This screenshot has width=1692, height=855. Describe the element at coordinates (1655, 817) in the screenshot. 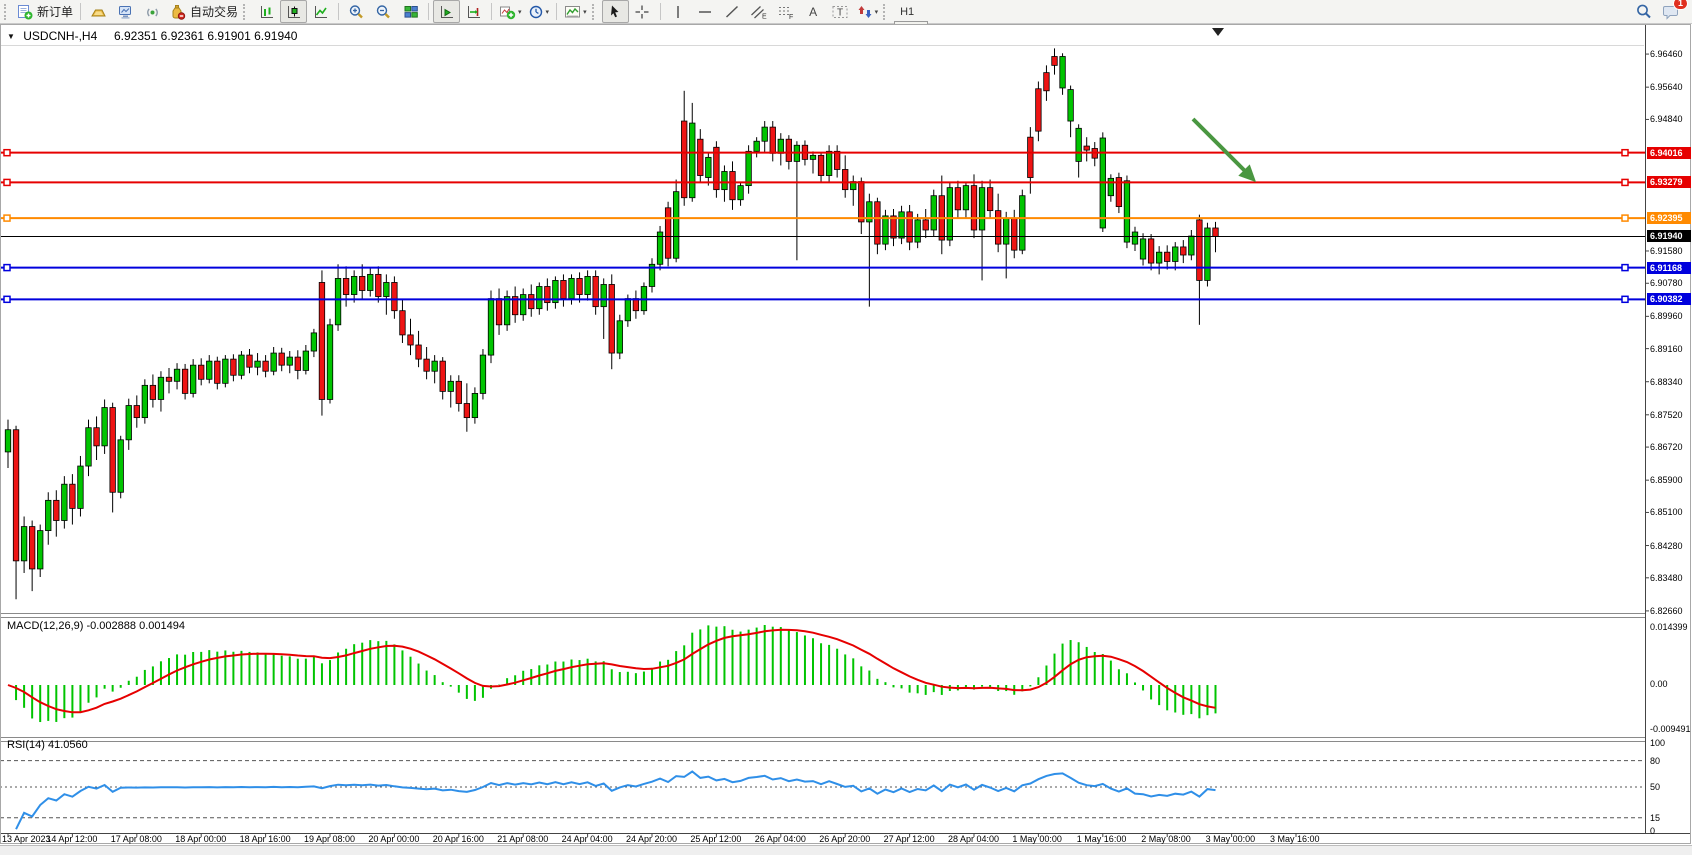

I see `rsi-axis-label: 15` at that location.